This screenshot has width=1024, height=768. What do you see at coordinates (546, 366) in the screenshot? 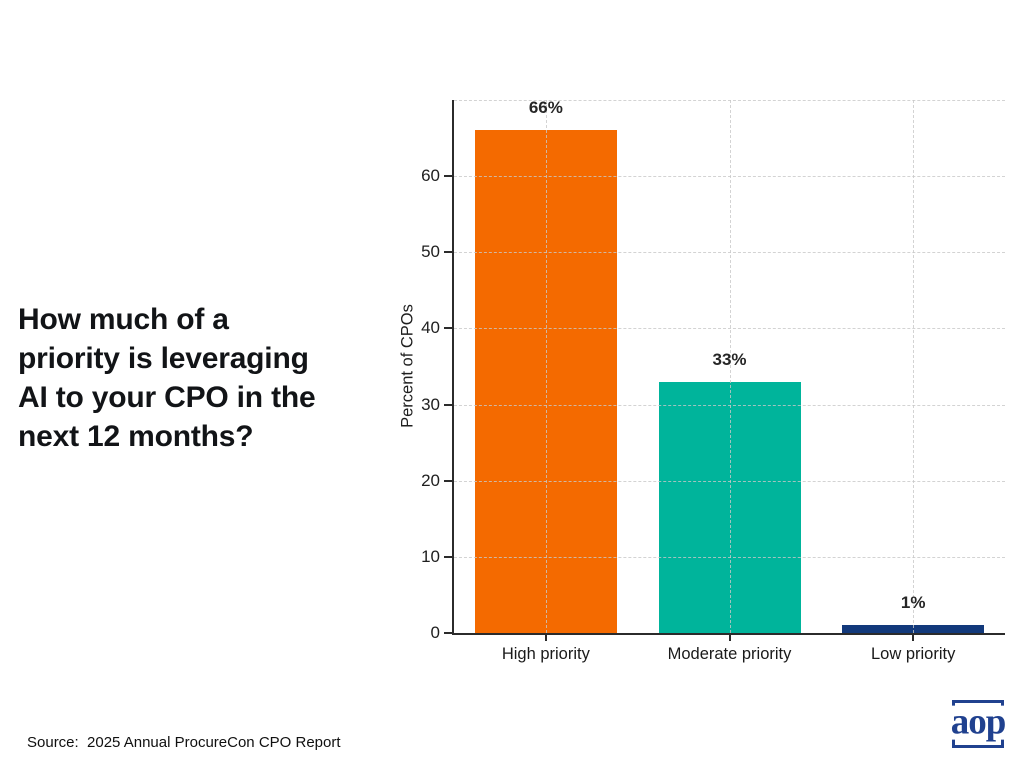
I see `gridline-v-high-priority` at bounding box center [546, 366].